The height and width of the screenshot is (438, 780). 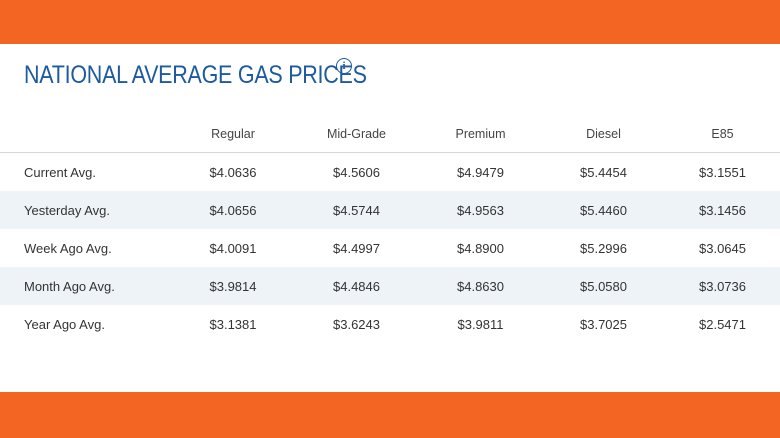 I want to click on price-cell: $4.4846, so click(x=356, y=286).